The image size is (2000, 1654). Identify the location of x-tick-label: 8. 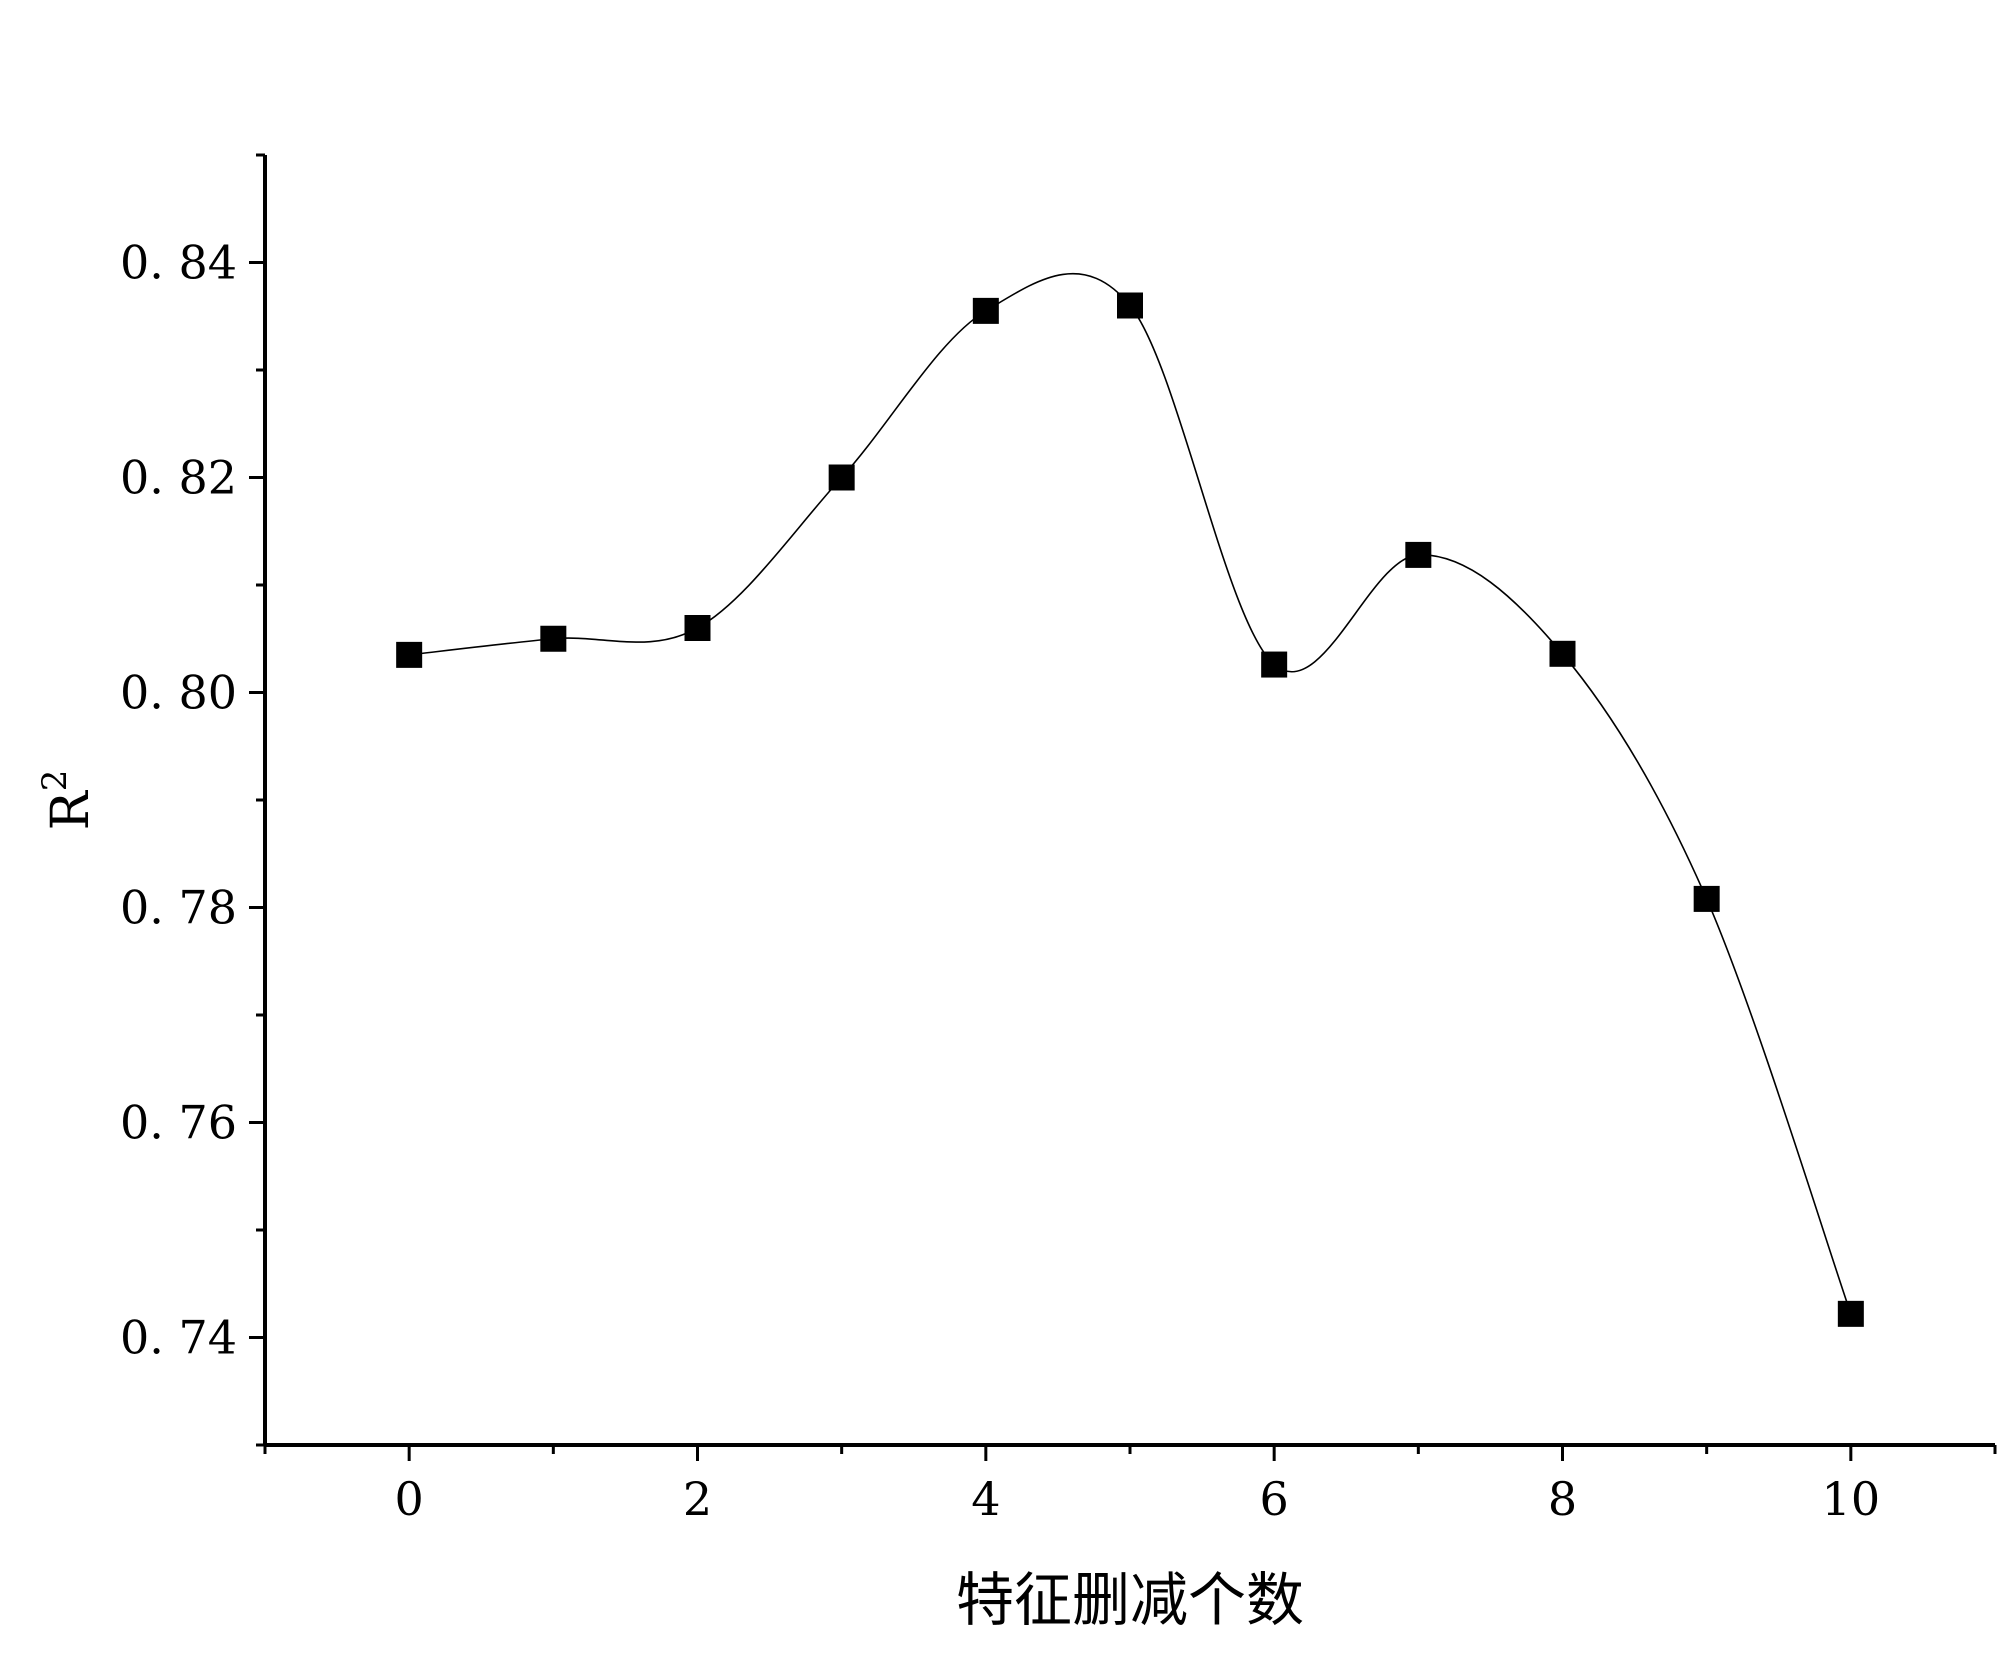
(1562, 1499).